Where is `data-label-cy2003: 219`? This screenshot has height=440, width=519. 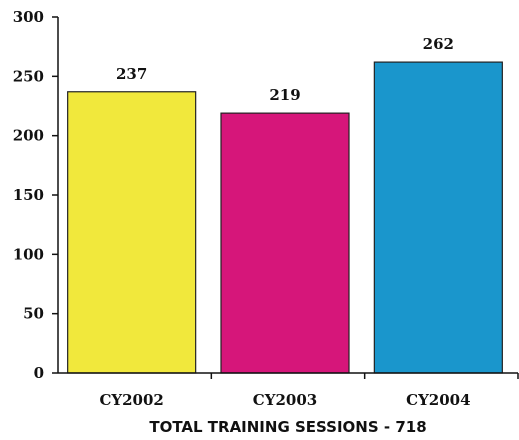 data-label-cy2003: 219 is located at coordinates (284, 95).